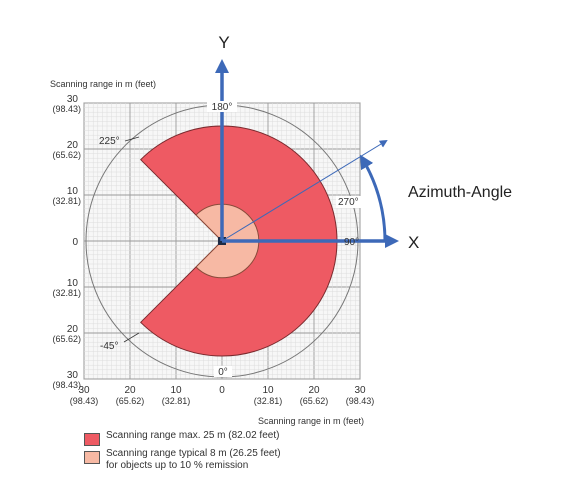  Describe the element at coordinates (132, 139) in the screenshot. I see `angle-225-leader` at that location.